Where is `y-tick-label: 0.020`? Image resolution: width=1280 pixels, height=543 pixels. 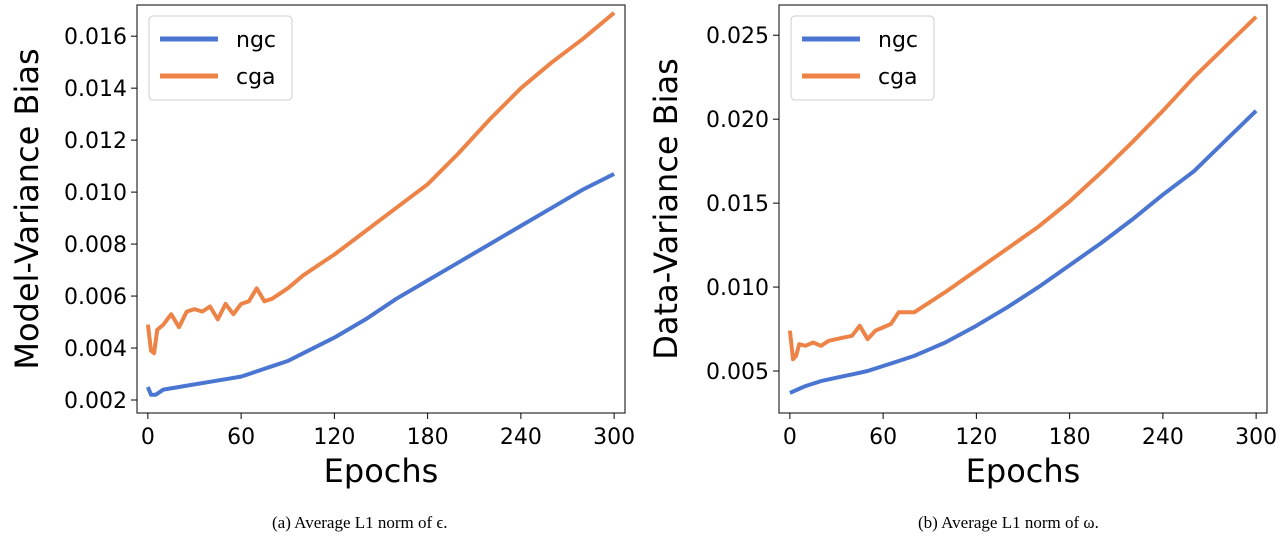
y-tick-label: 0.020 is located at coordinates (737, 120).